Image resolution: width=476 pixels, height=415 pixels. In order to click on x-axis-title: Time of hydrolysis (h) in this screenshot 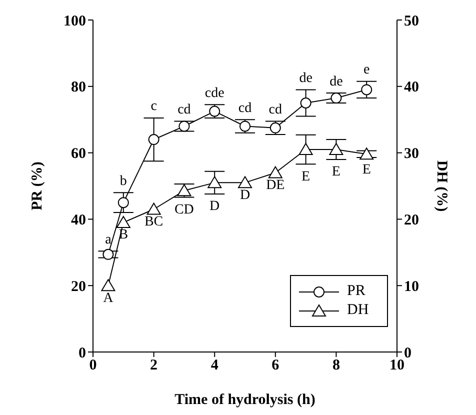, I will do `click(245, 400)`.